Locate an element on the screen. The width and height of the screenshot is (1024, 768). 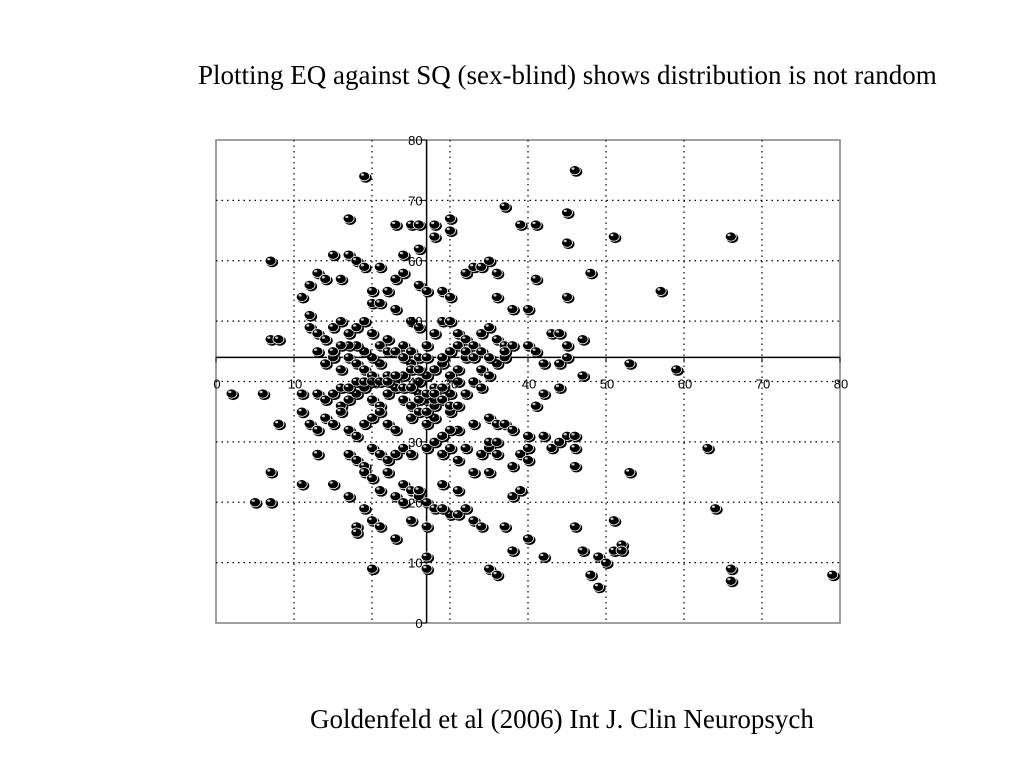
y-tick-label: 0 is located at coordinates (418, 623).